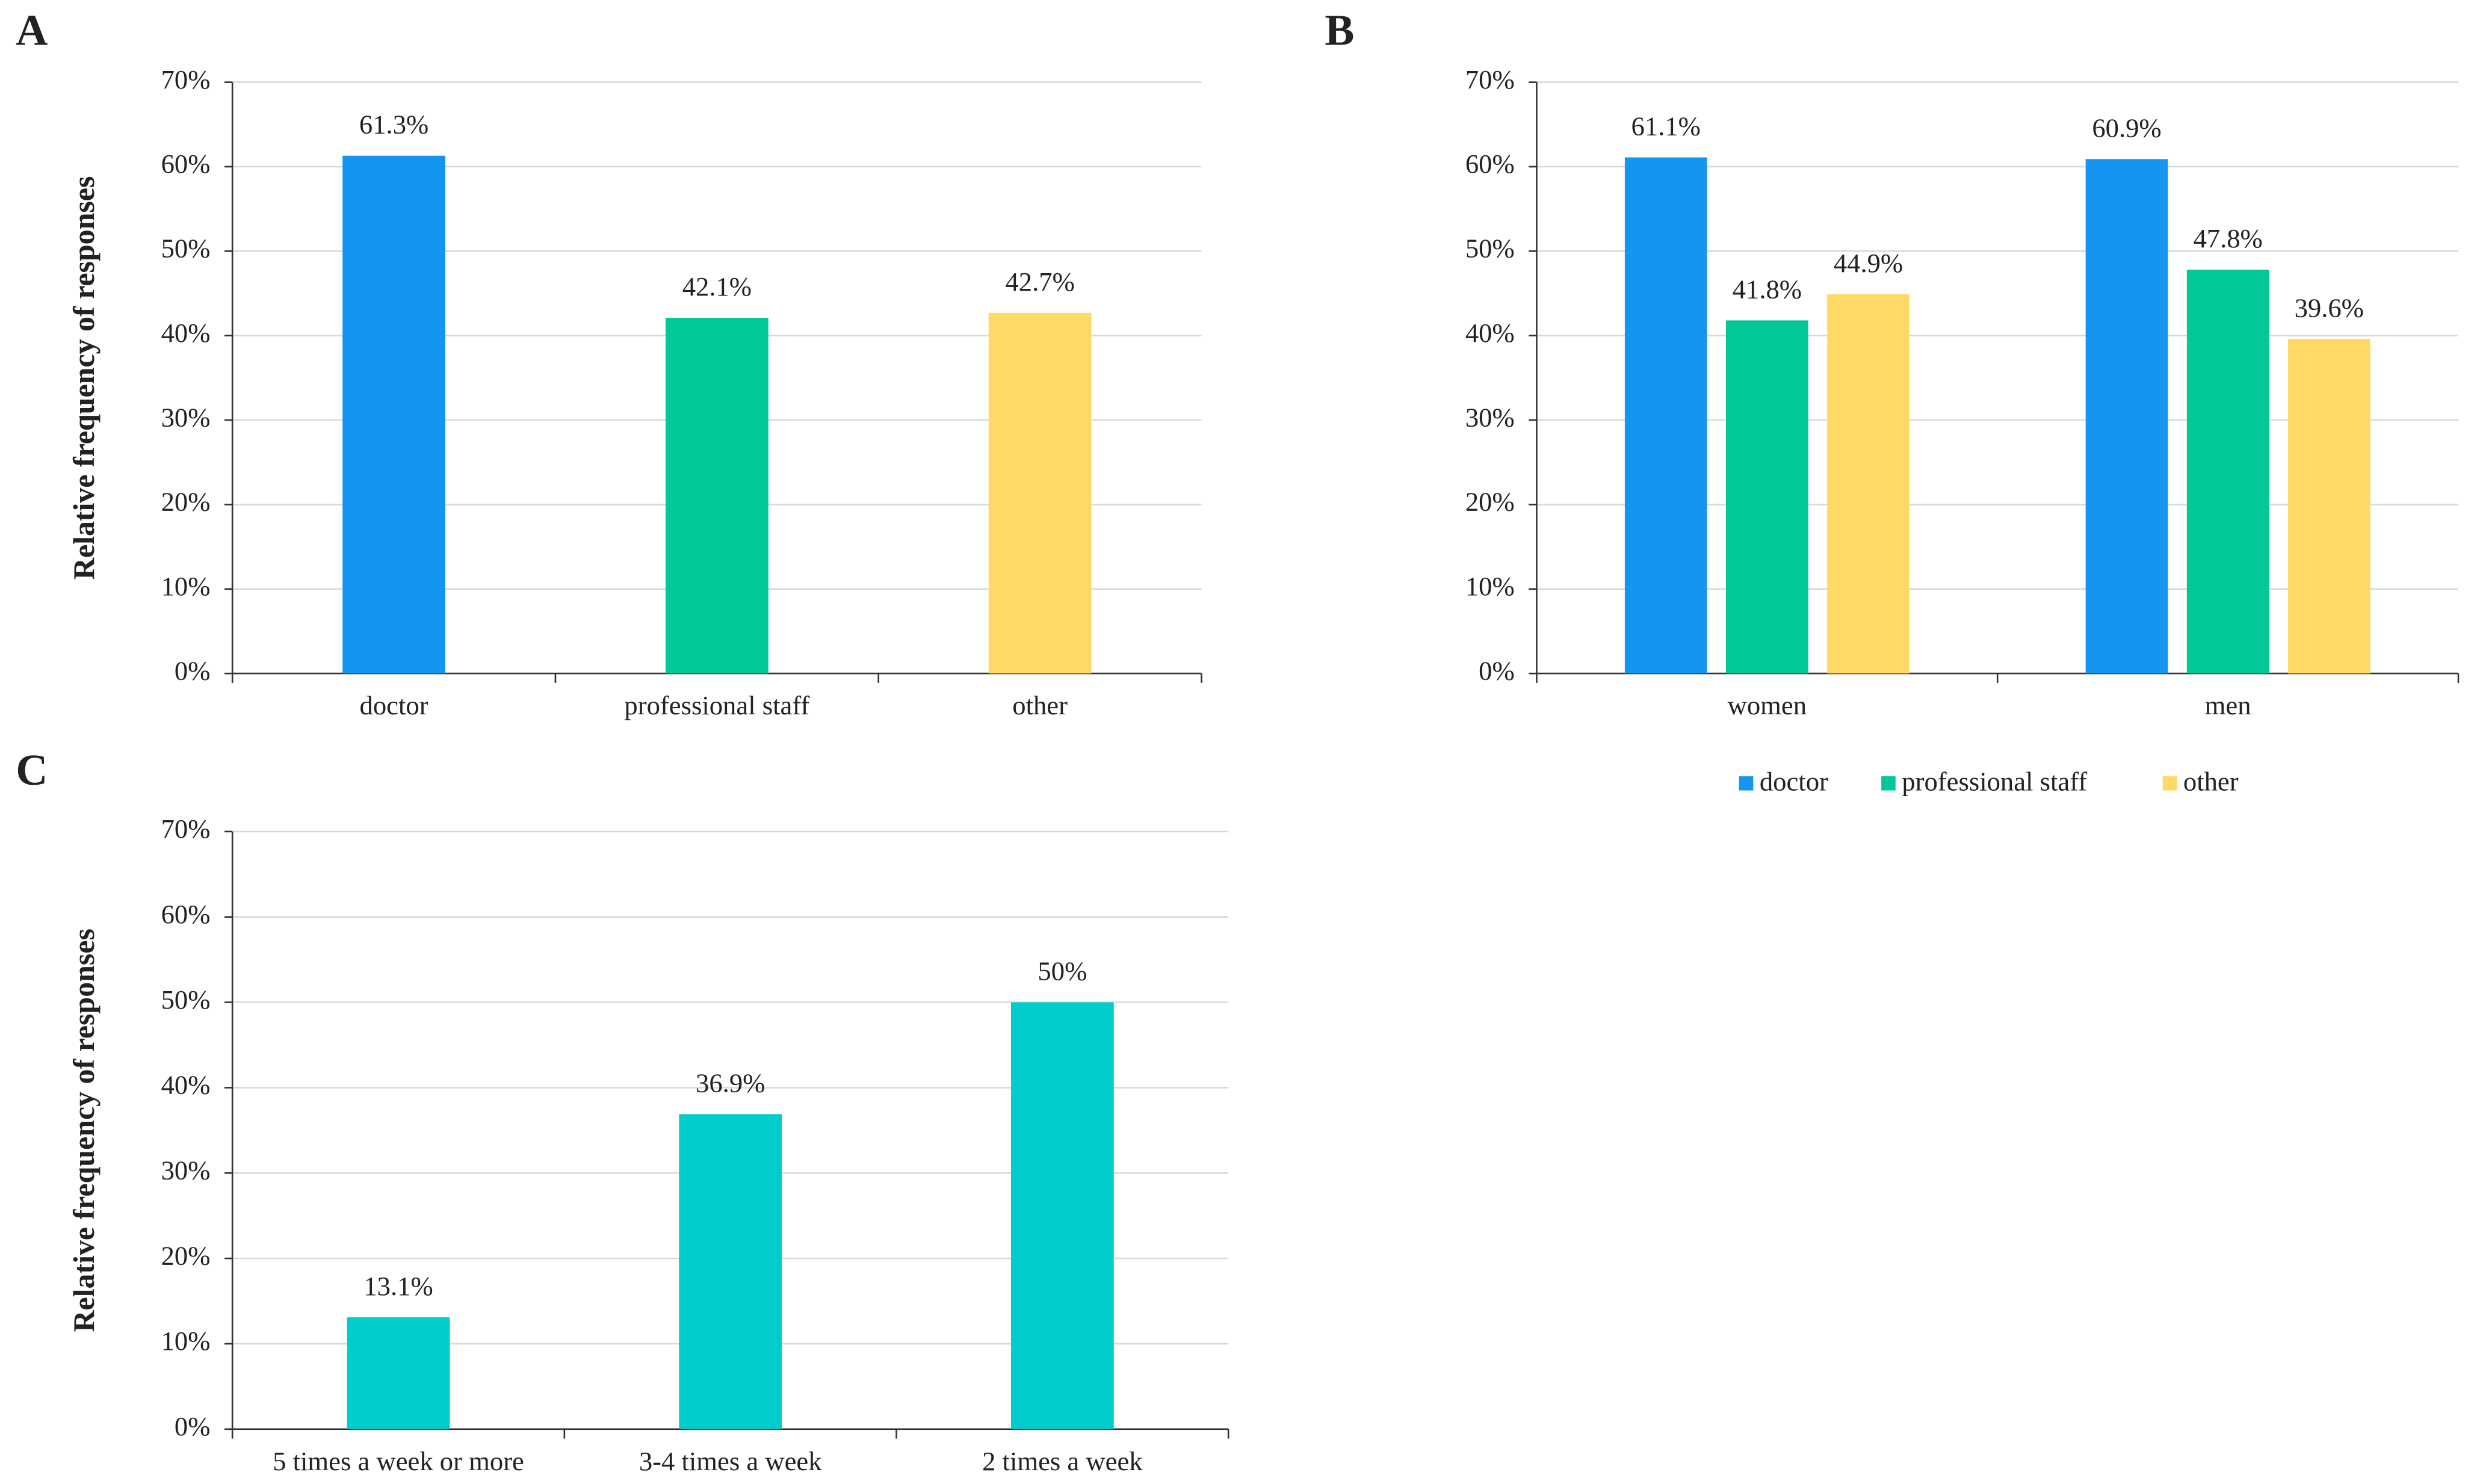 The width and height of the screenshot is (2471, 1484). I want to click on value-label: 42.7%, so click(1040, 282).